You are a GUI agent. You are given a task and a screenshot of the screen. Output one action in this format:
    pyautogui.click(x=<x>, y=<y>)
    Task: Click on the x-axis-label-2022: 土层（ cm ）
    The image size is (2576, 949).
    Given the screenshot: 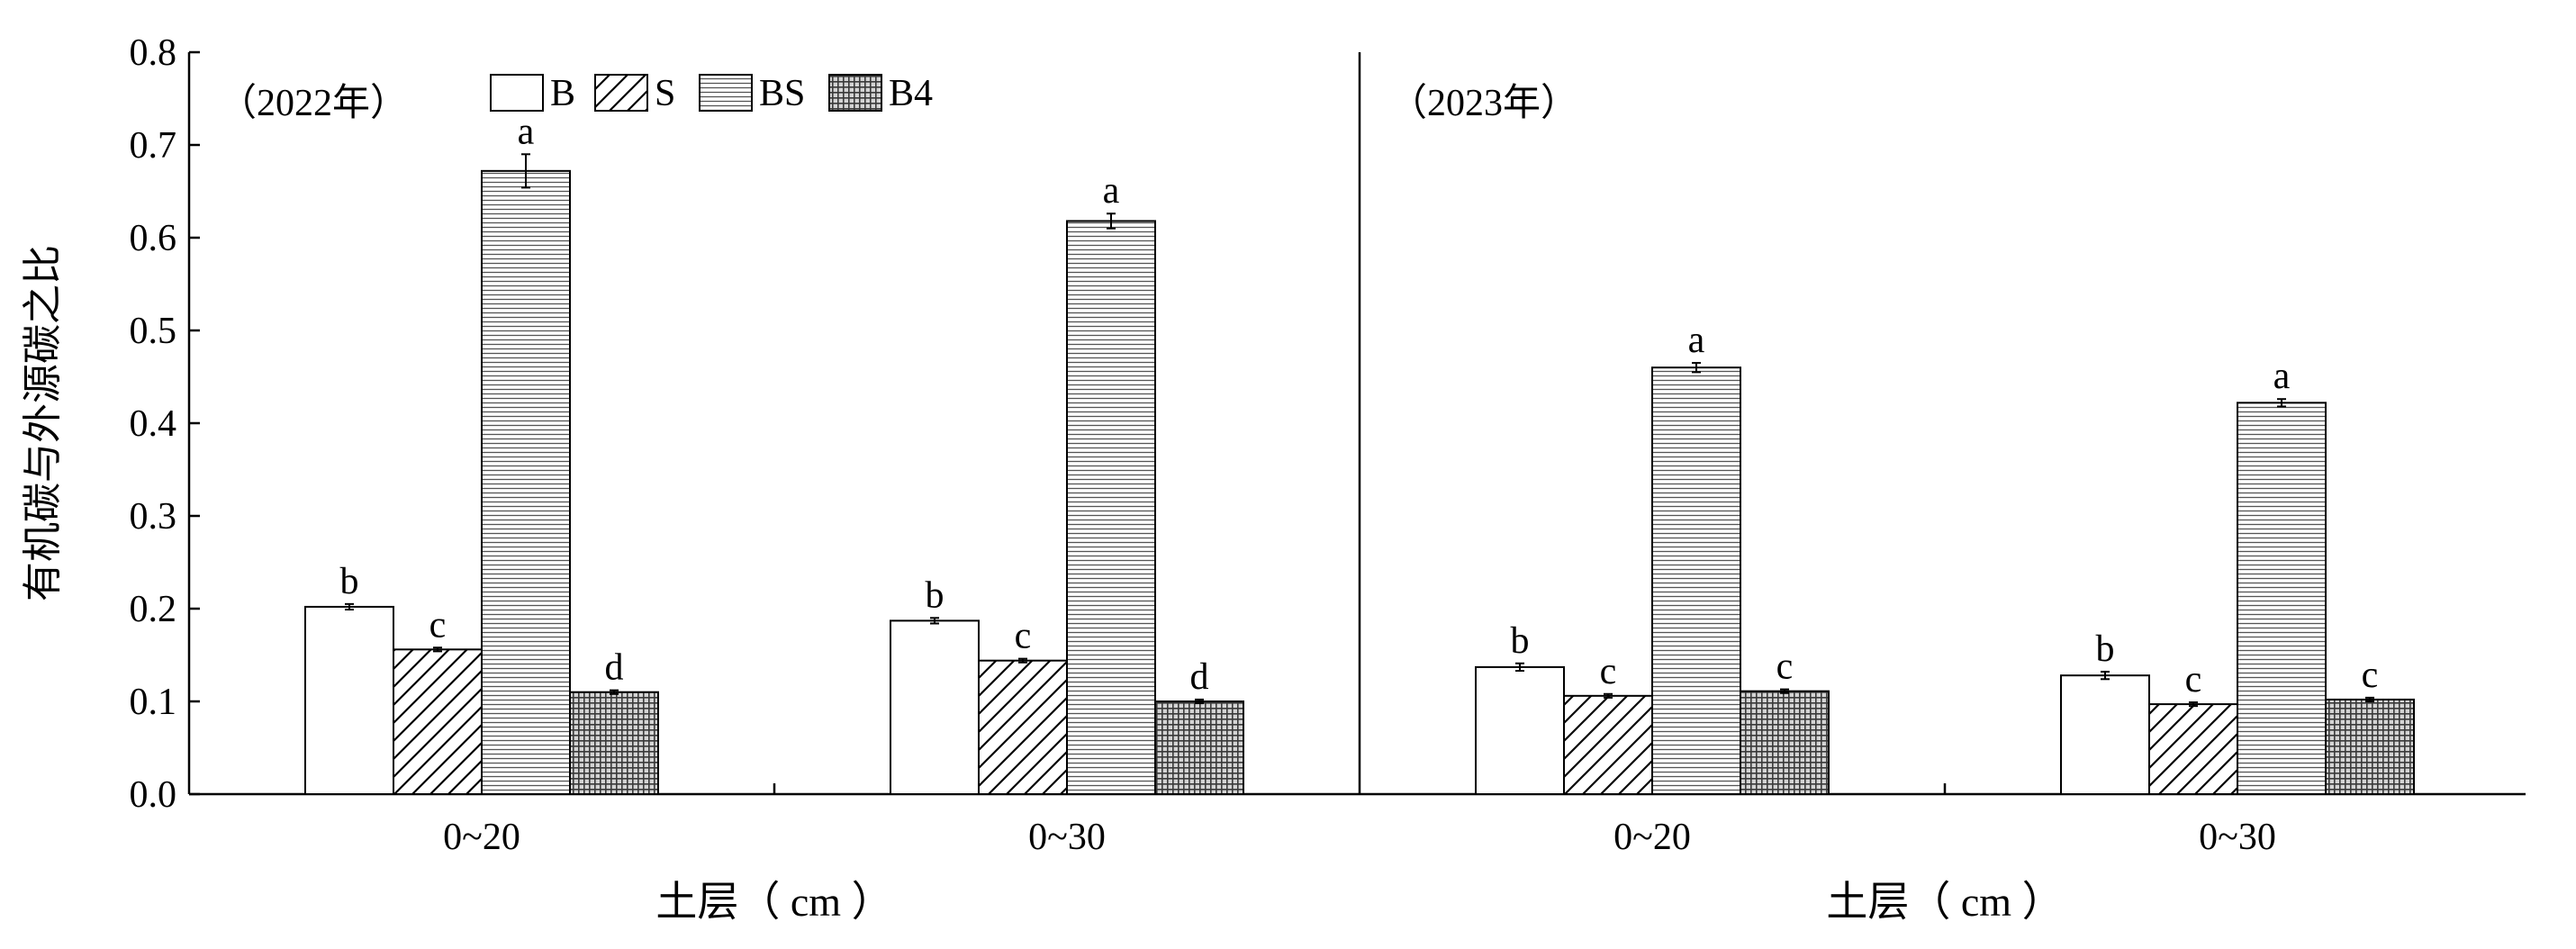 What is the action you would take?
    pyautogui.click(x=773, y=902)
    